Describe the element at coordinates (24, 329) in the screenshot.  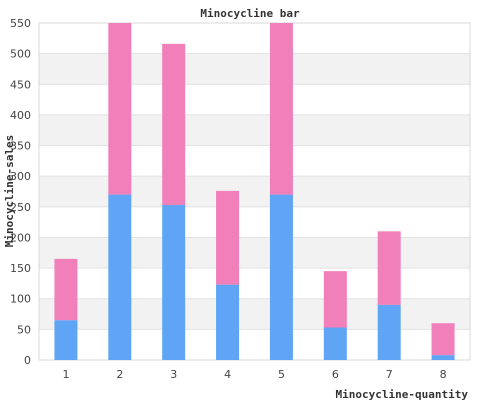
I see `y-tick-label: 50` at that location.